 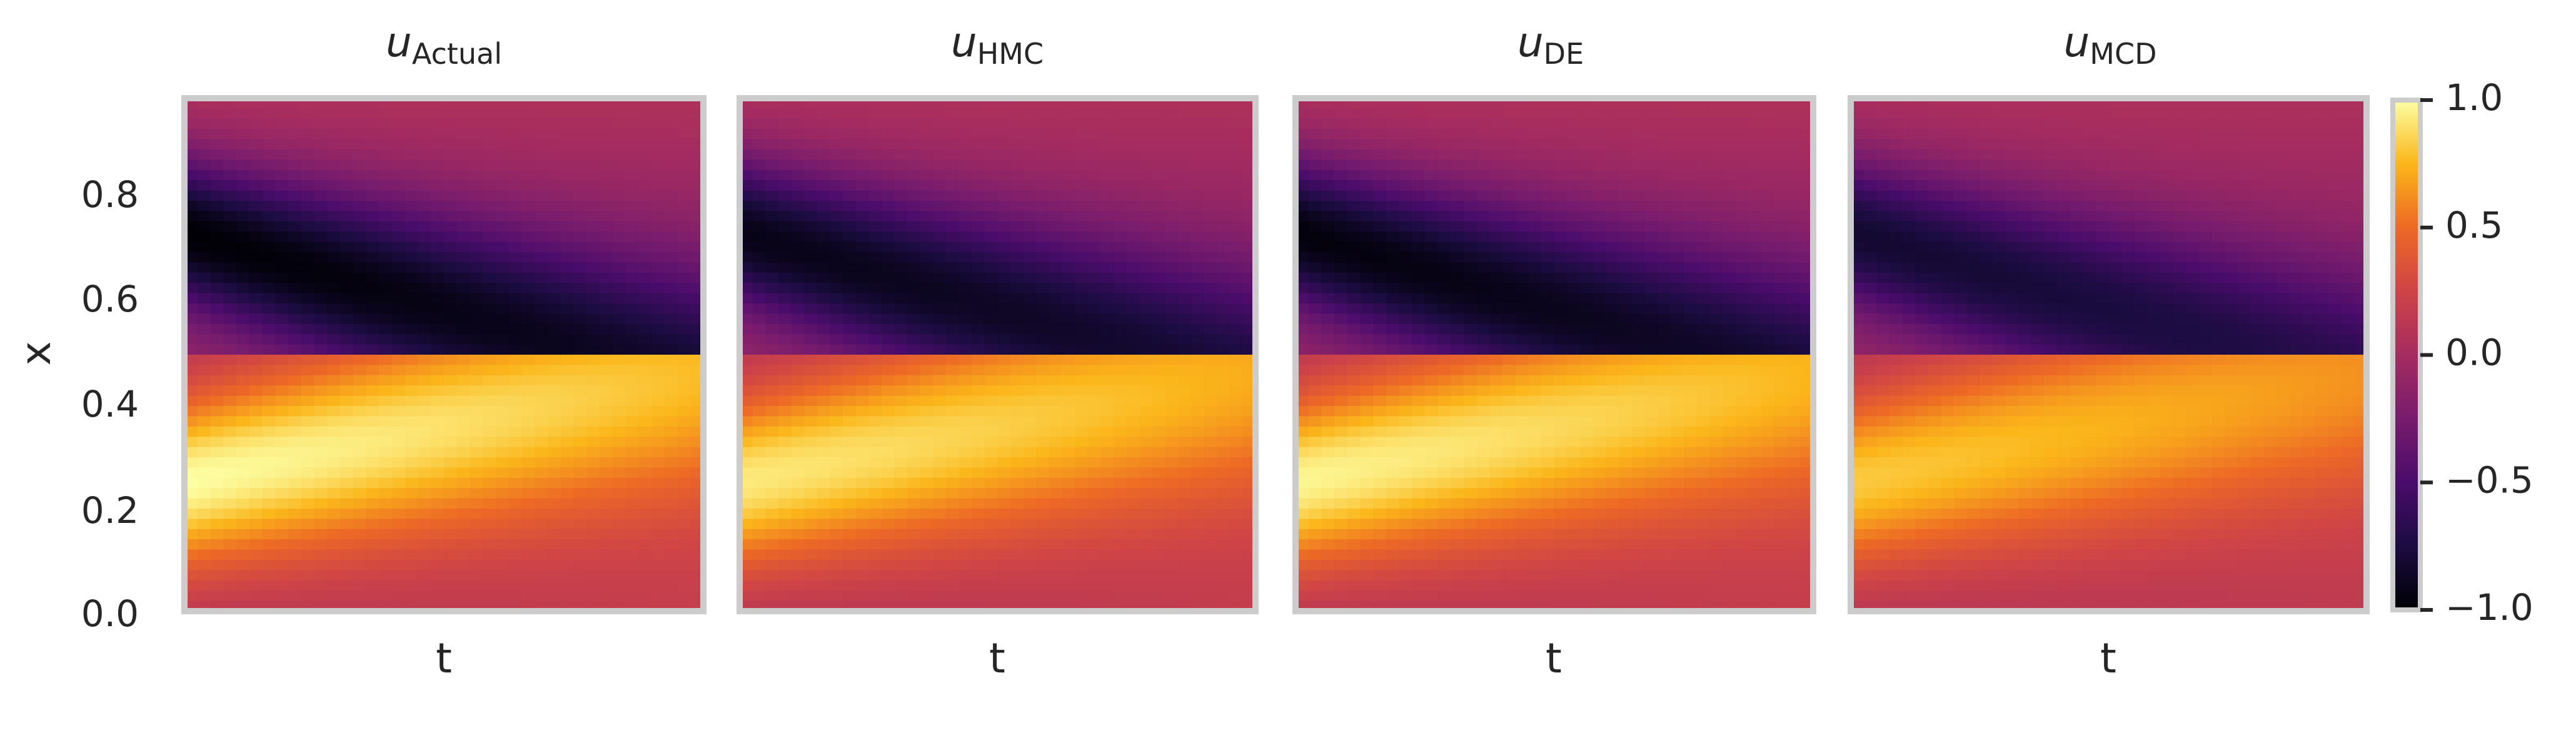 What do you see at coordinates (1550, 44) in the screenshot?
I see `panel-title-de: uDE` at bounding box center [1550, 44].